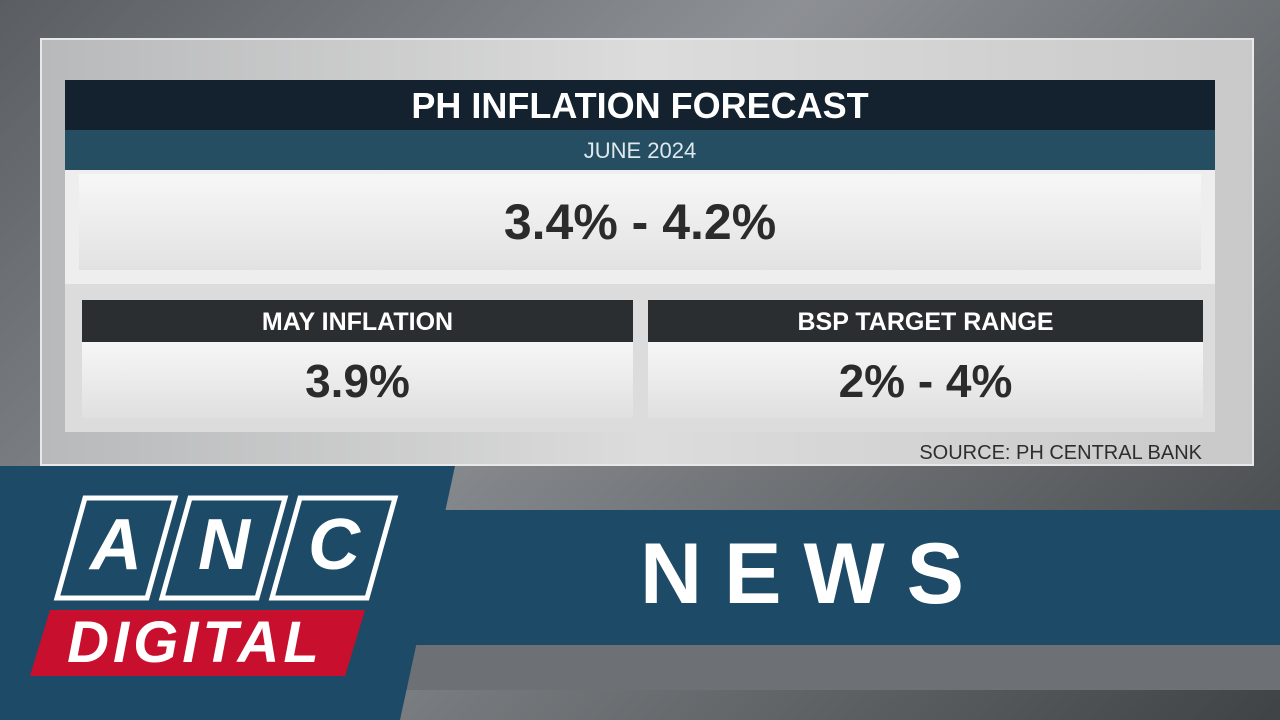 This screenshot has width=1280, height=720. I want to click on title: PH INFLATION FORECAST, so click(640, 105).